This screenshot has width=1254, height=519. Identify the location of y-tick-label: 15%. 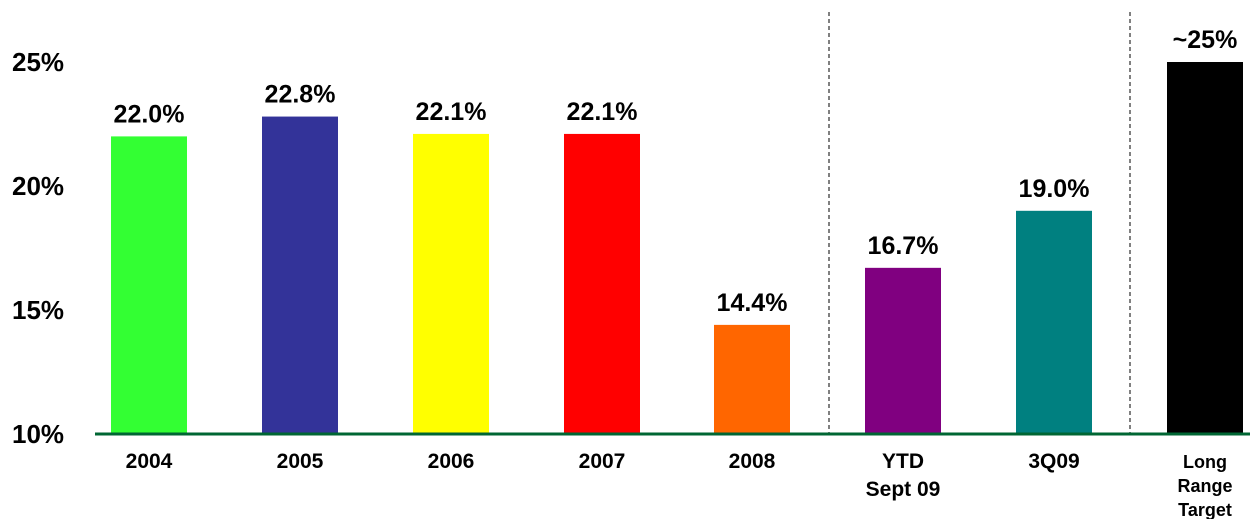
(38, 310).